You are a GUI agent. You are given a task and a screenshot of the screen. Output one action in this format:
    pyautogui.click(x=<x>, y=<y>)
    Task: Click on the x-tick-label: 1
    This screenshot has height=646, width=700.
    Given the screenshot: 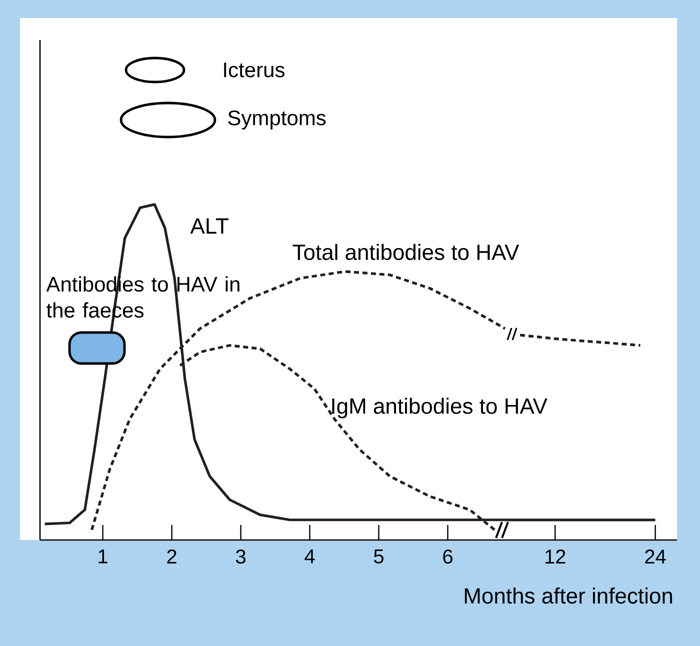 What is the action you would take?
    pyautogui.click(x=103, y=557)
    